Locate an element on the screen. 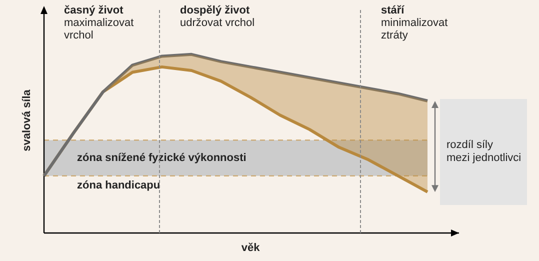  y-axis-title: svalová síla is located at coordinates (27, 120).